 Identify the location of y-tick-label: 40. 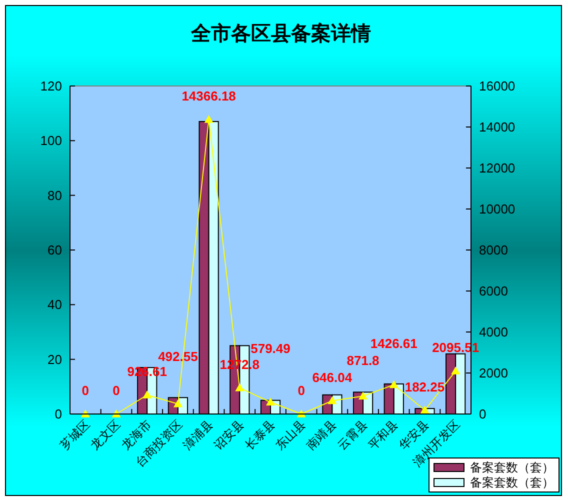
(55, 304).